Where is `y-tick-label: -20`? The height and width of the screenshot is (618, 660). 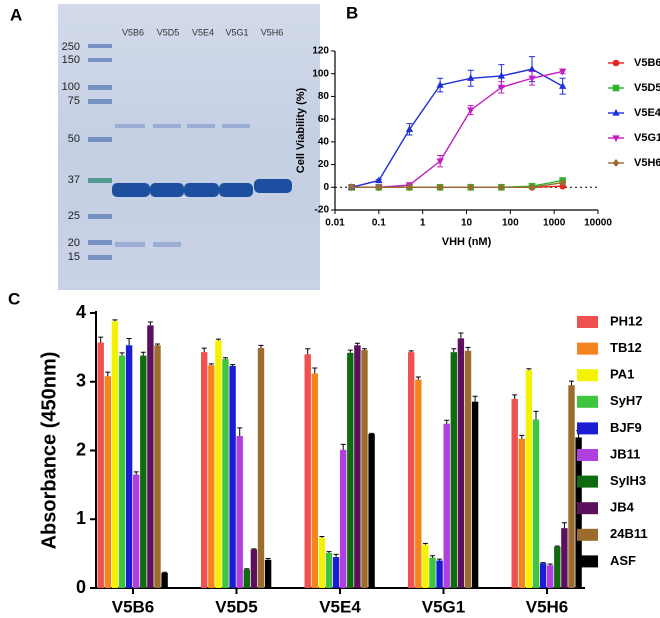 y-tick-label: -20 is located at coordinates (322, 210).